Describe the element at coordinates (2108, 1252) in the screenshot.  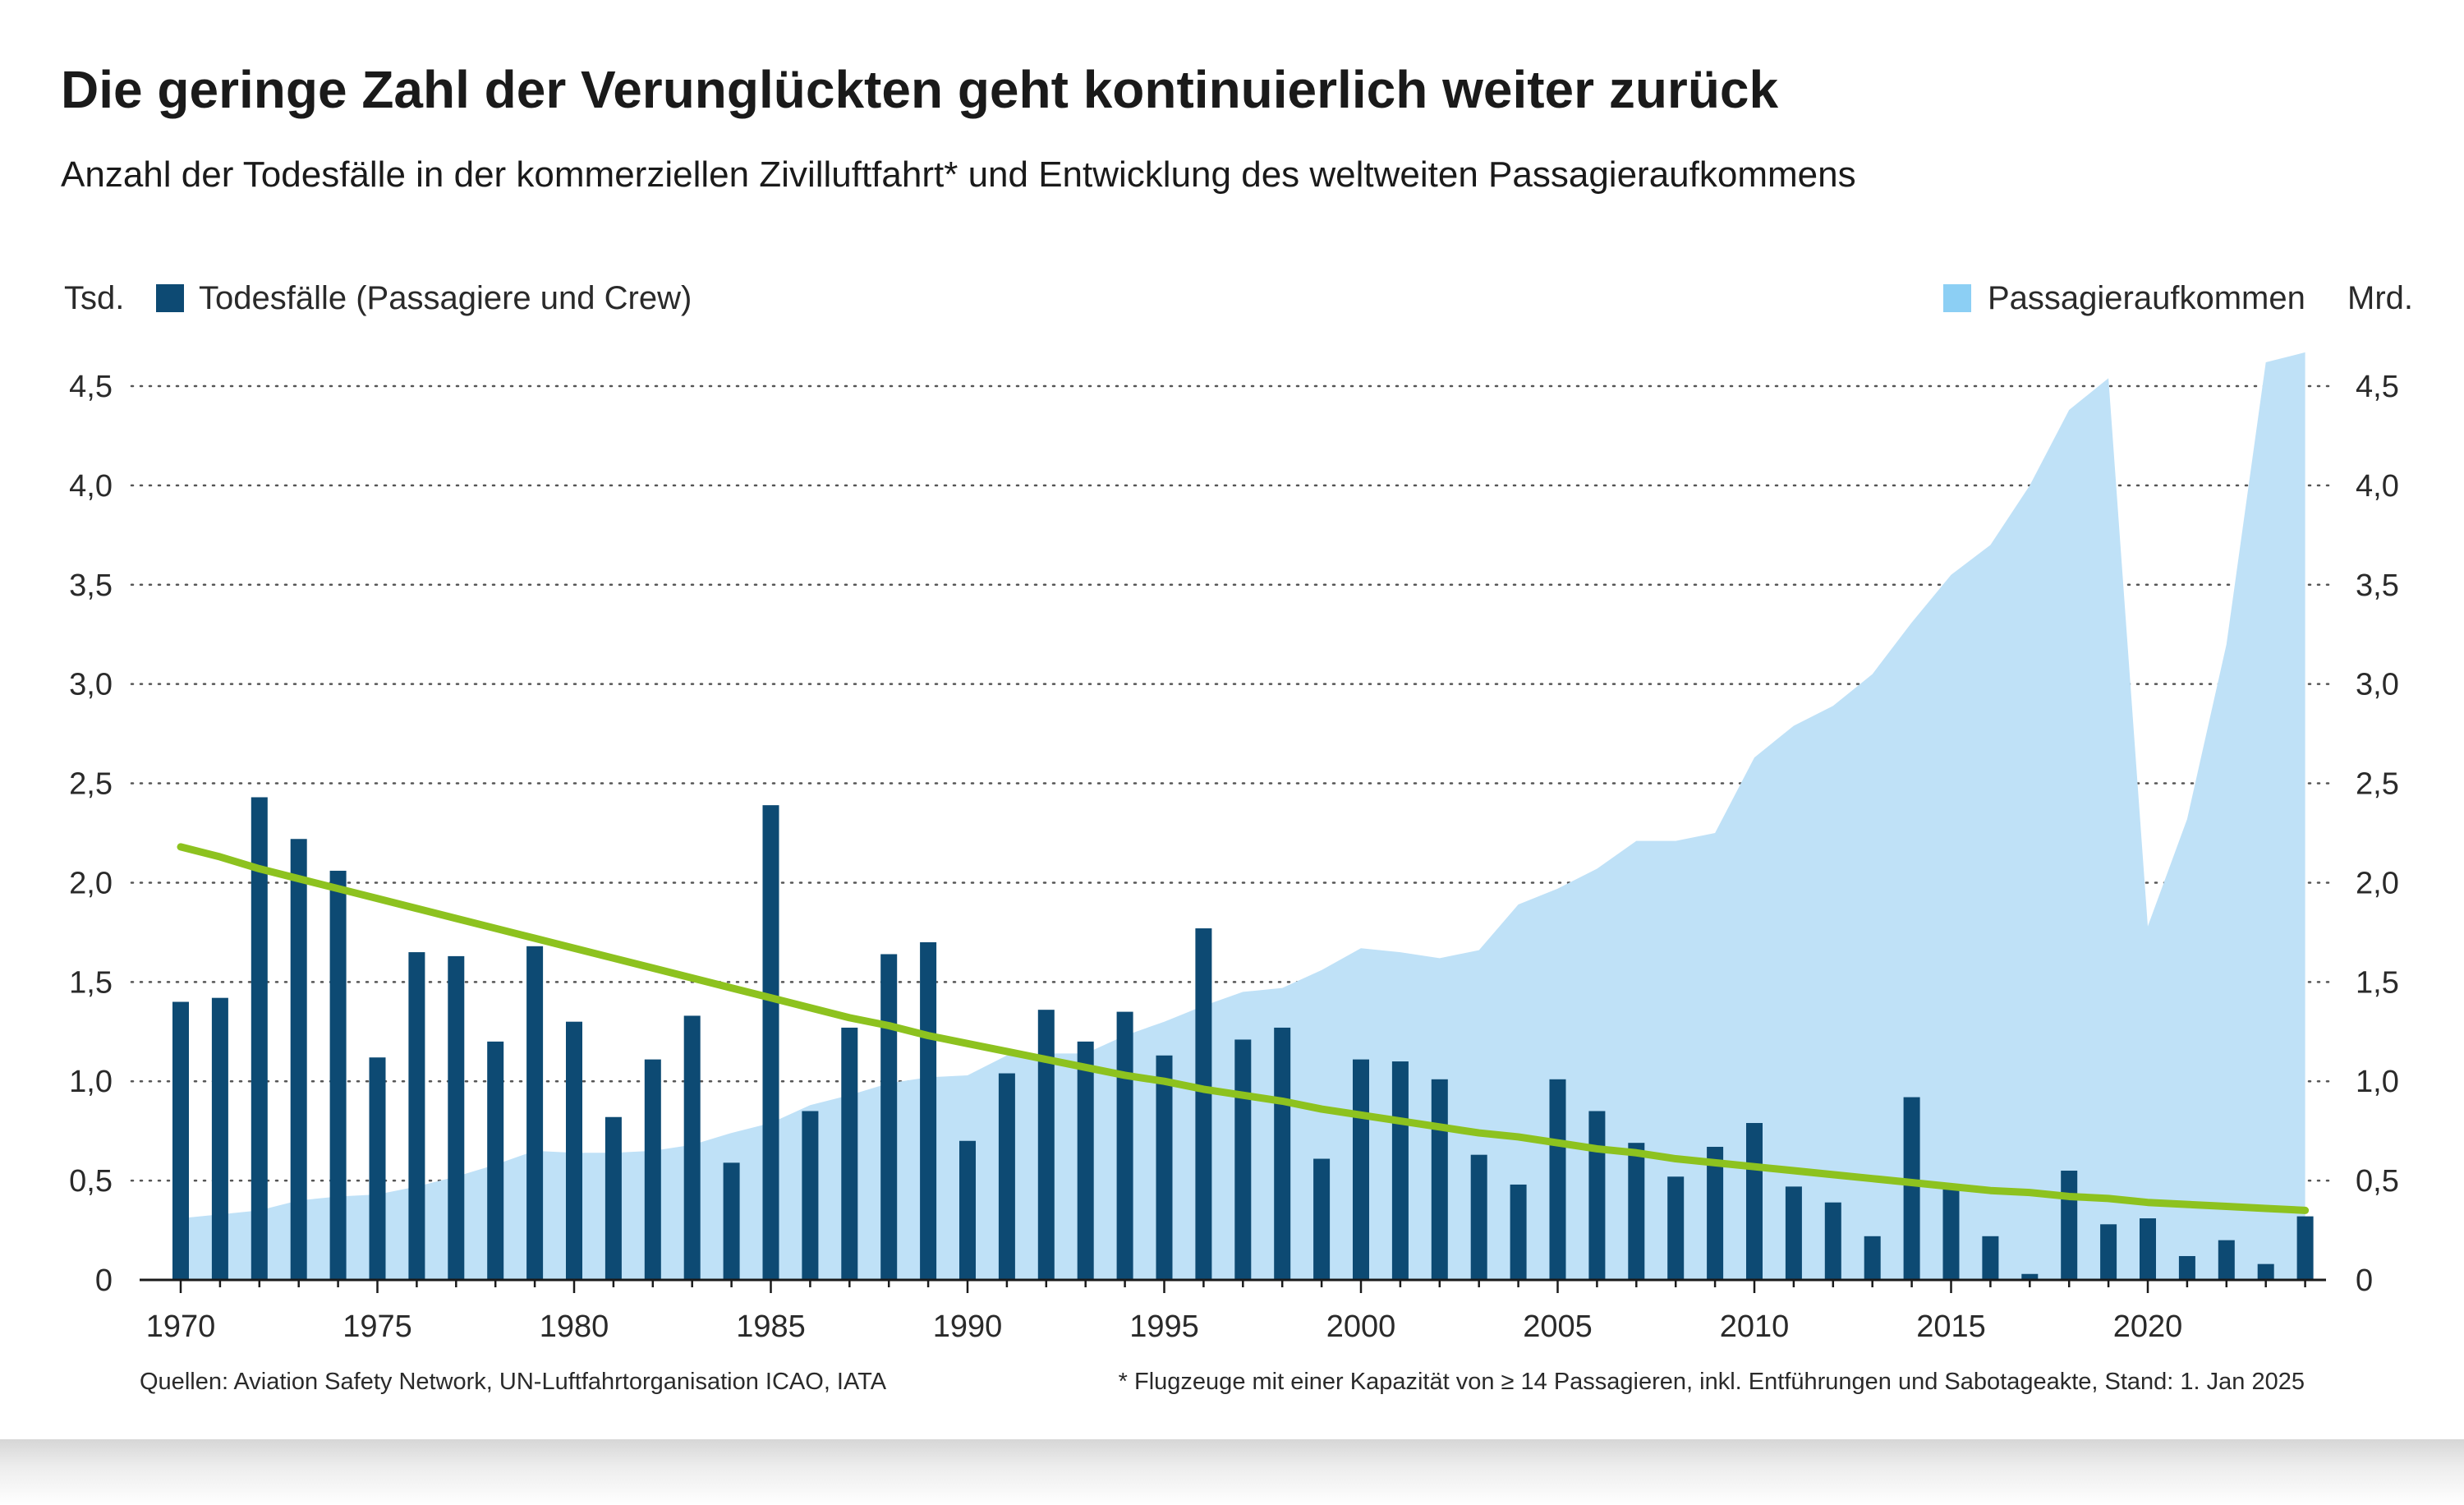
I see `bar-2019` at that location.